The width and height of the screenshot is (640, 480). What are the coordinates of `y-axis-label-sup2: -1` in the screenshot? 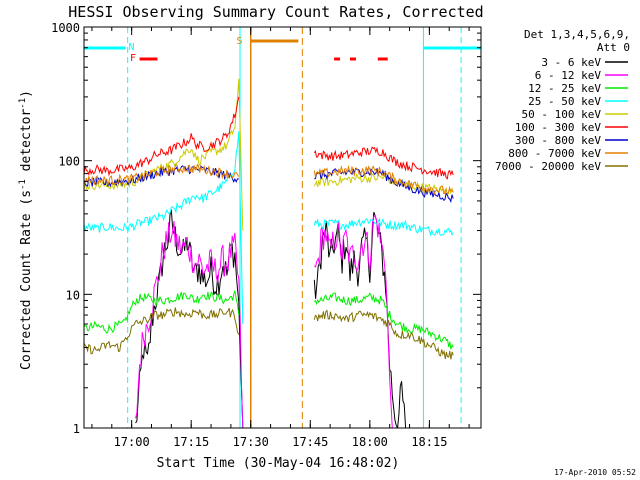 It's located at (23, 103).